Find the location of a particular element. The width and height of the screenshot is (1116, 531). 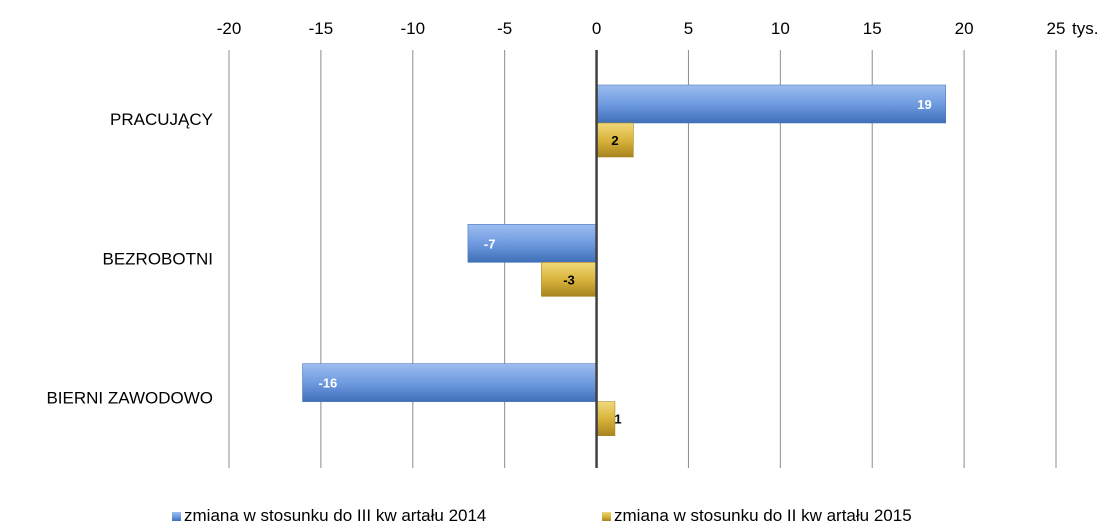

x-tick-label: 25 is located at coordinates (1056, 28).